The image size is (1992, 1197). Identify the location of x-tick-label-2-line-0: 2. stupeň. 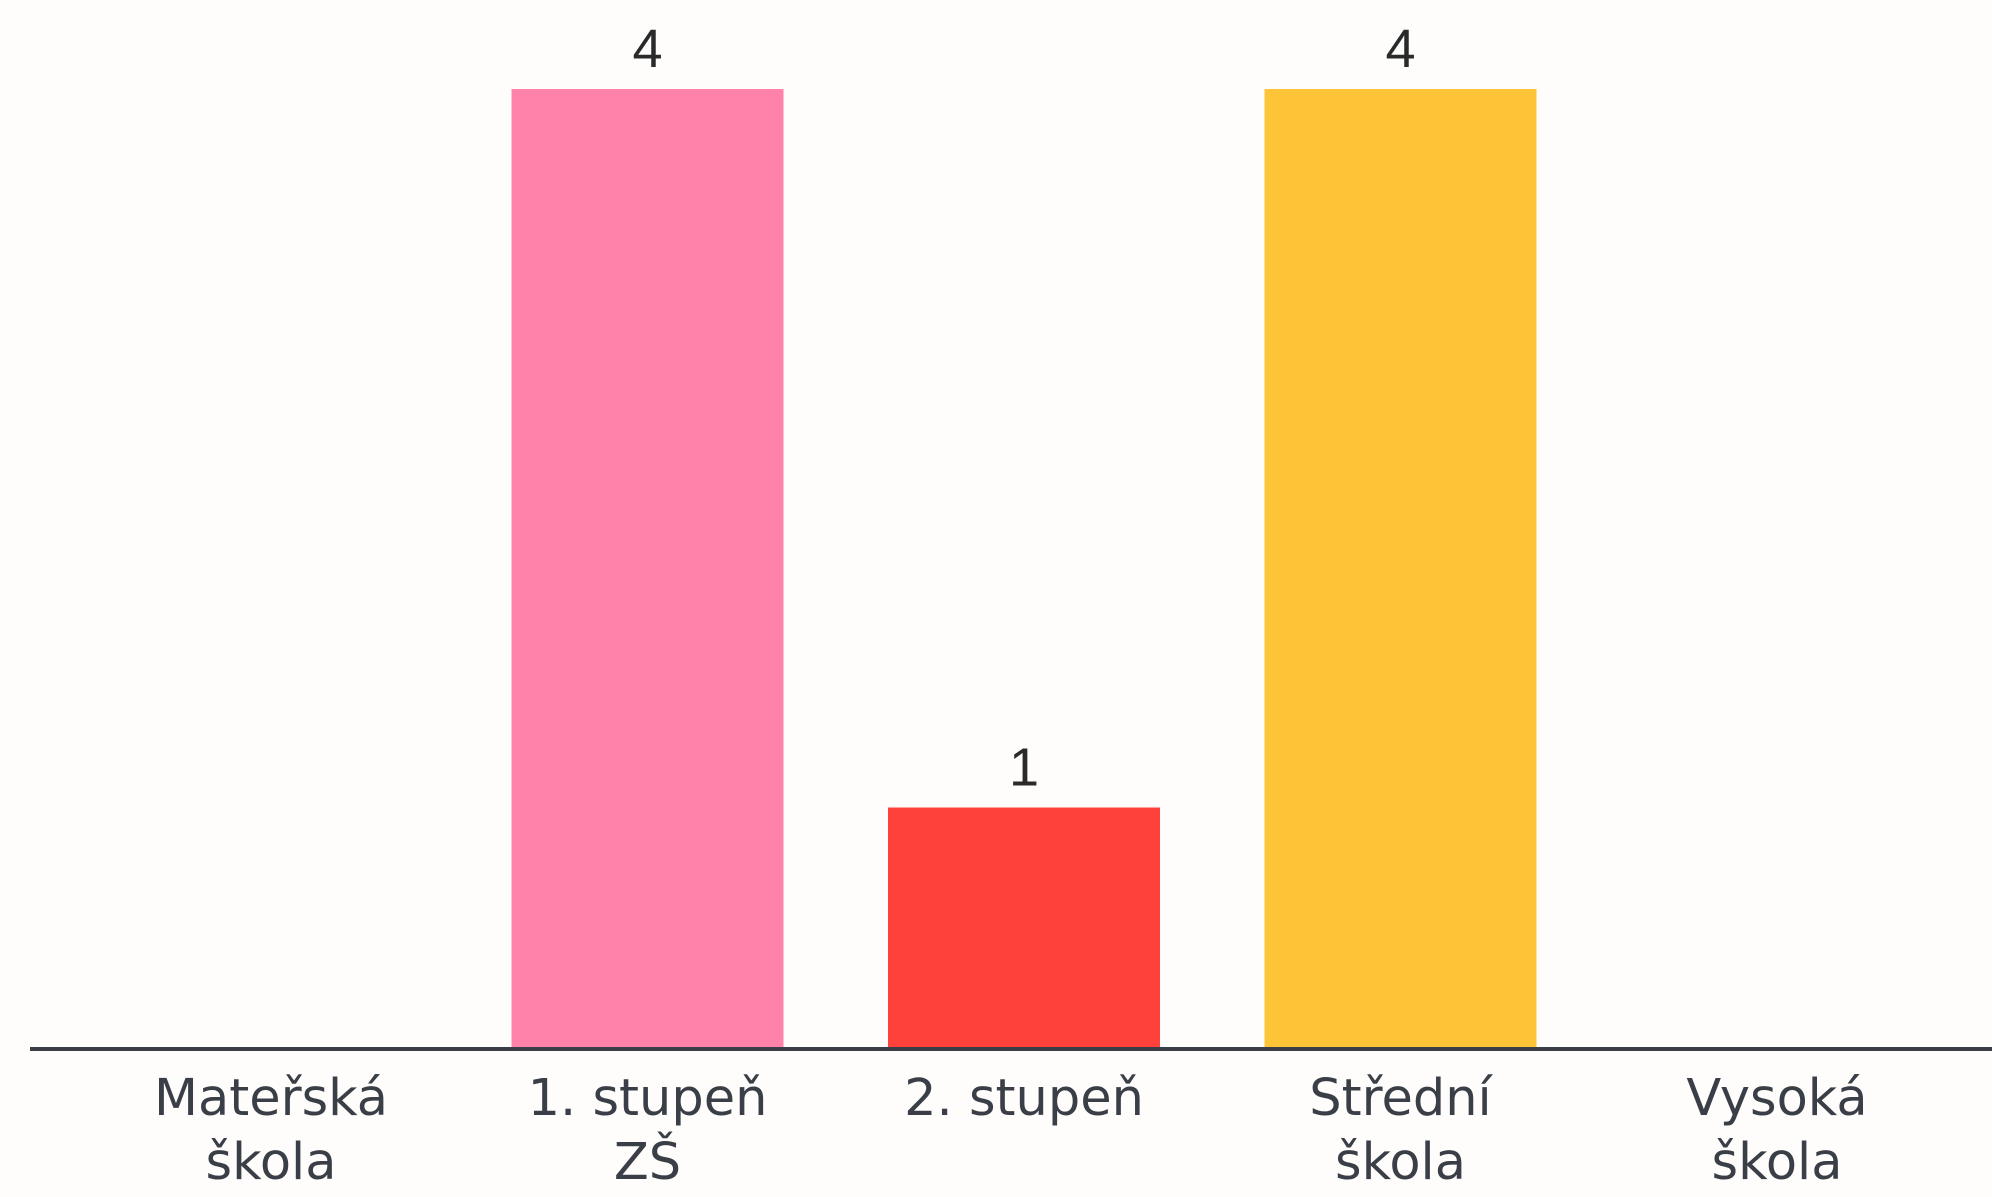
(1024, 1098).